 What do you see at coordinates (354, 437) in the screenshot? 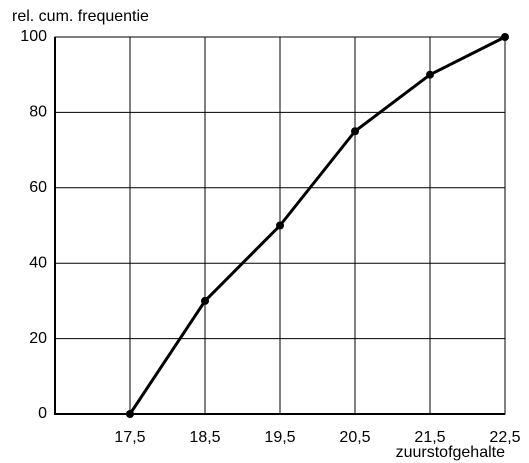
I see `x-tick-label: 20,5` at bounding box center [354, 437].